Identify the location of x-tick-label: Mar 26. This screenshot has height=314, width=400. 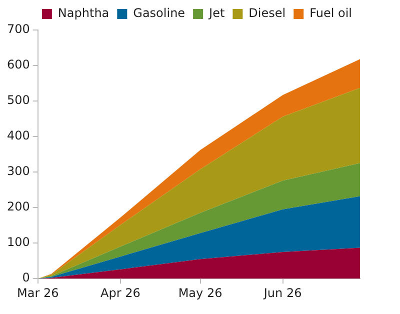
(38, 293).